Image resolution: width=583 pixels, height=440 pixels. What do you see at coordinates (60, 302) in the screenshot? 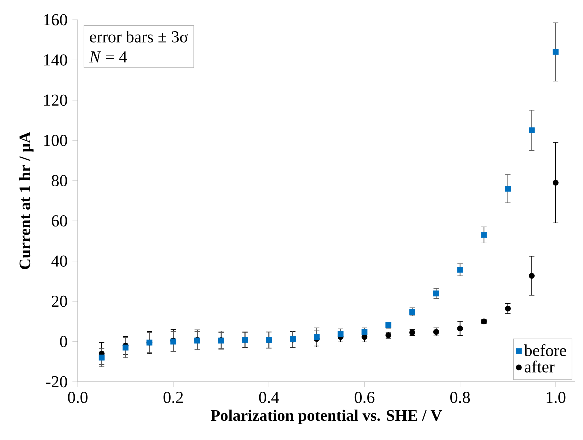
I see `y-tick-label: 20` at bounding box center [60, 302].